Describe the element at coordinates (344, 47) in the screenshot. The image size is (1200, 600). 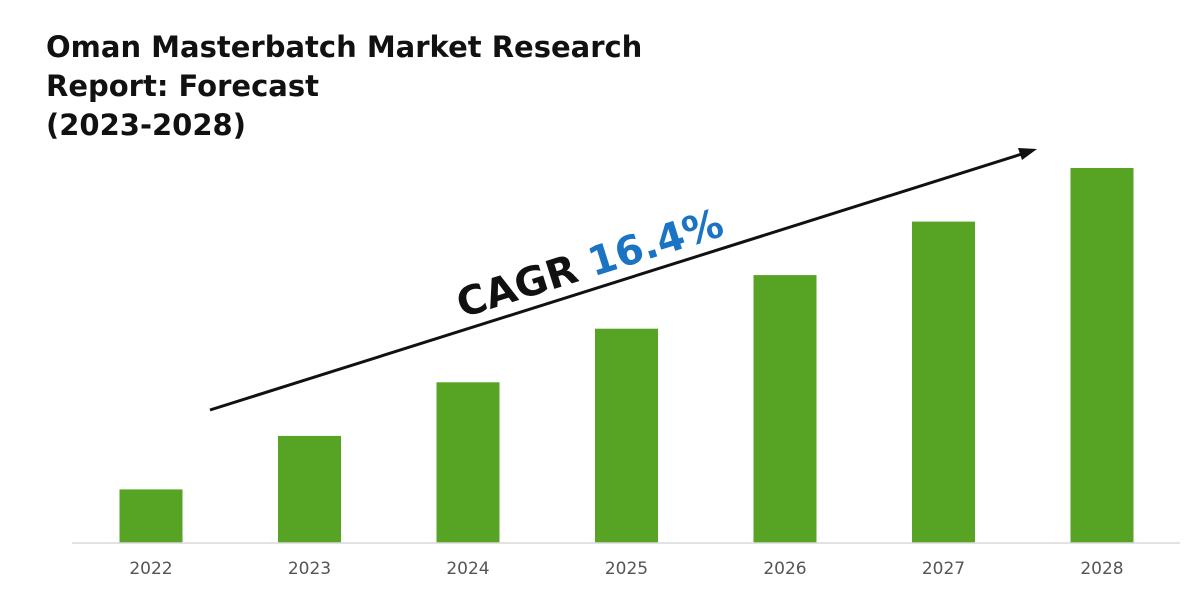
I see `chart-title-line-1: Oman Masterbatch Market Research` at that location.